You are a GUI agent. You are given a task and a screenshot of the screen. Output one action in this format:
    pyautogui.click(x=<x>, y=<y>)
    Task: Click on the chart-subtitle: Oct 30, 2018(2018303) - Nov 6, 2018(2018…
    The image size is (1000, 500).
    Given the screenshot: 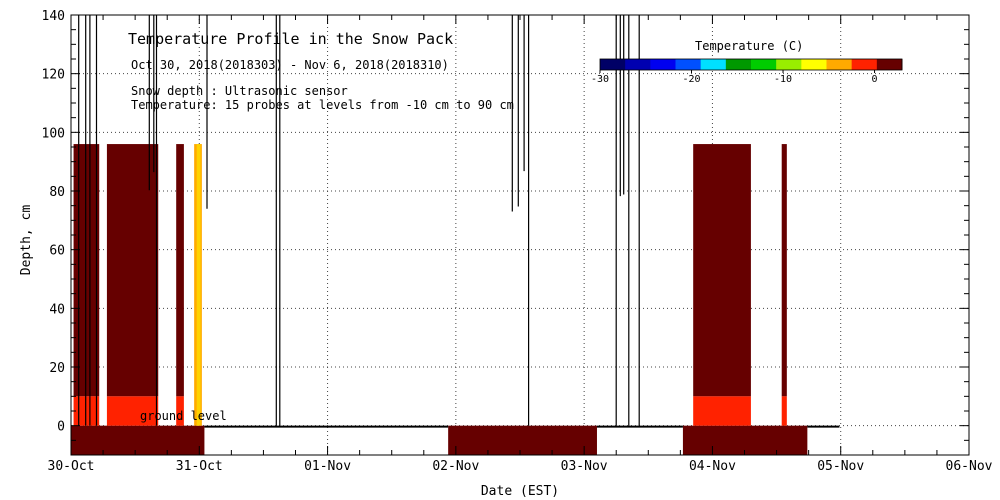 What is the action you would take?
    pyautogui.click(x=290, y=65)
    